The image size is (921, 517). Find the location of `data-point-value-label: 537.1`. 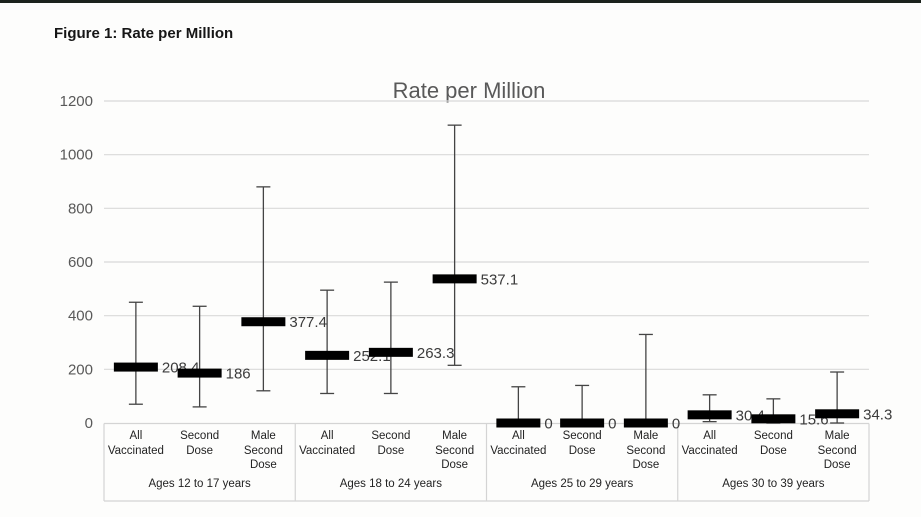

data-point-value-label: 537.1 is located at coordinates (500, 279).